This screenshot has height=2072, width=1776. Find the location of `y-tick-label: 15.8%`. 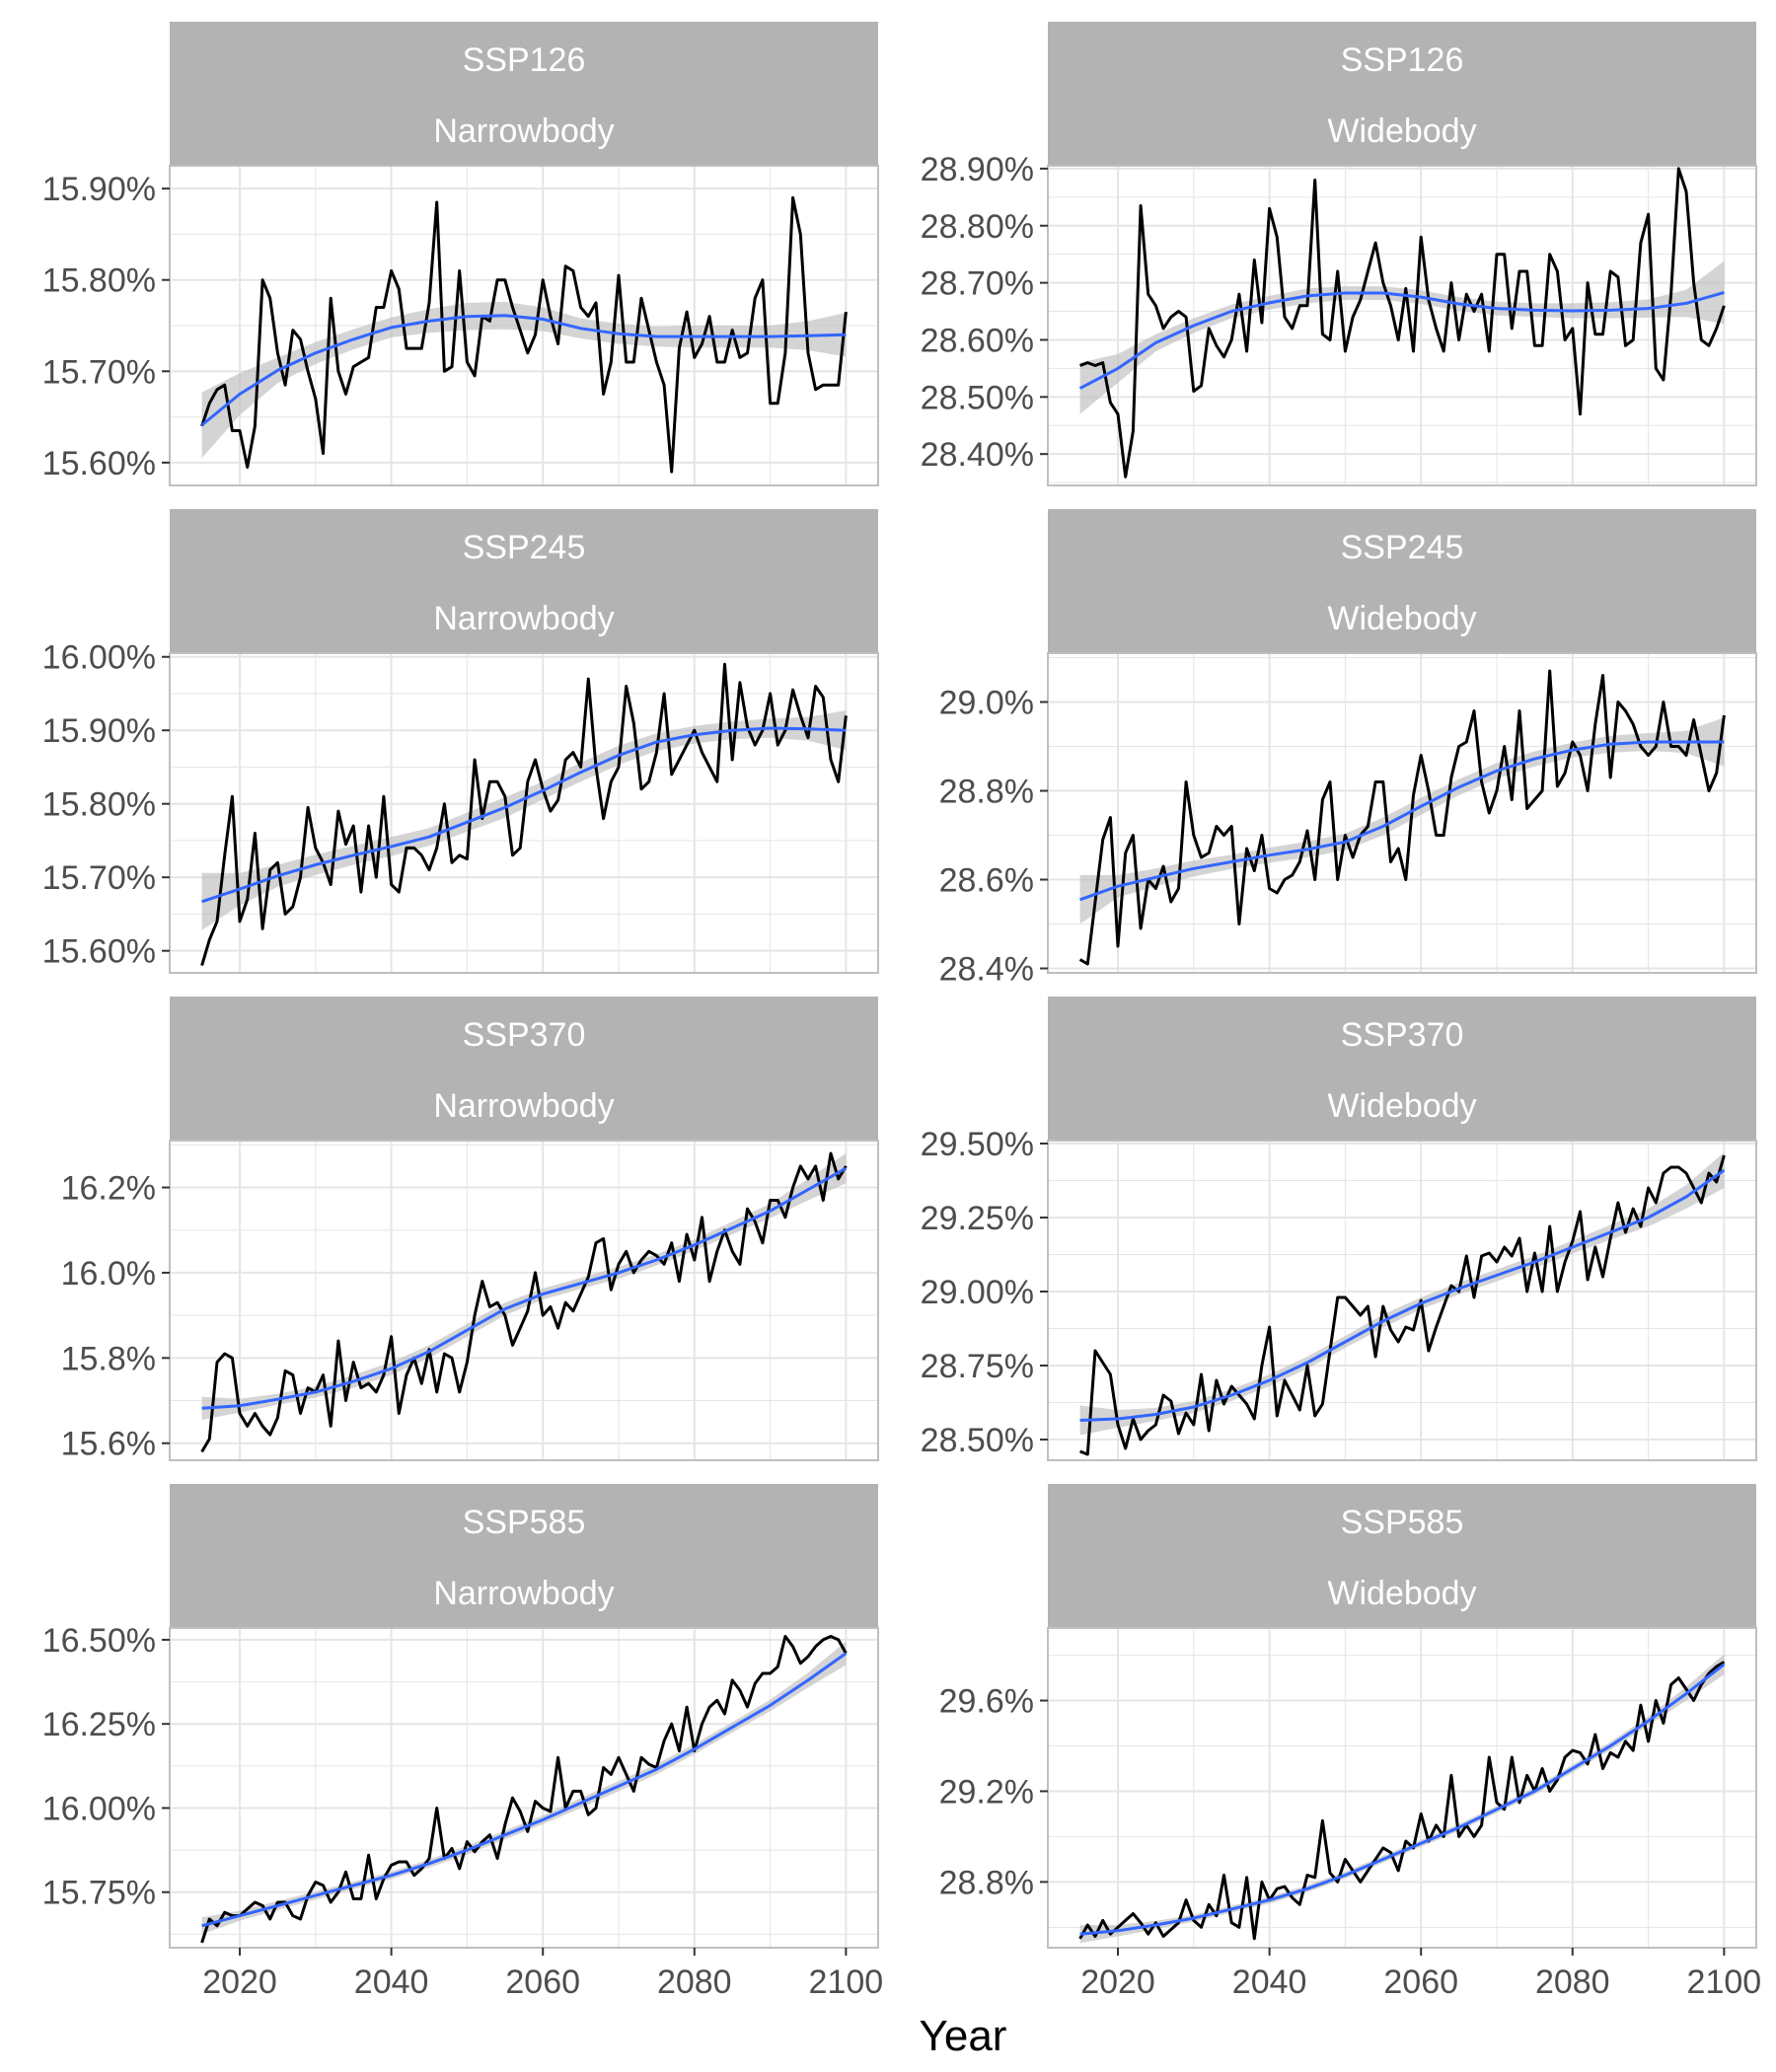

y-tick-label: 15.8% is located at coordinates (109, 1358).